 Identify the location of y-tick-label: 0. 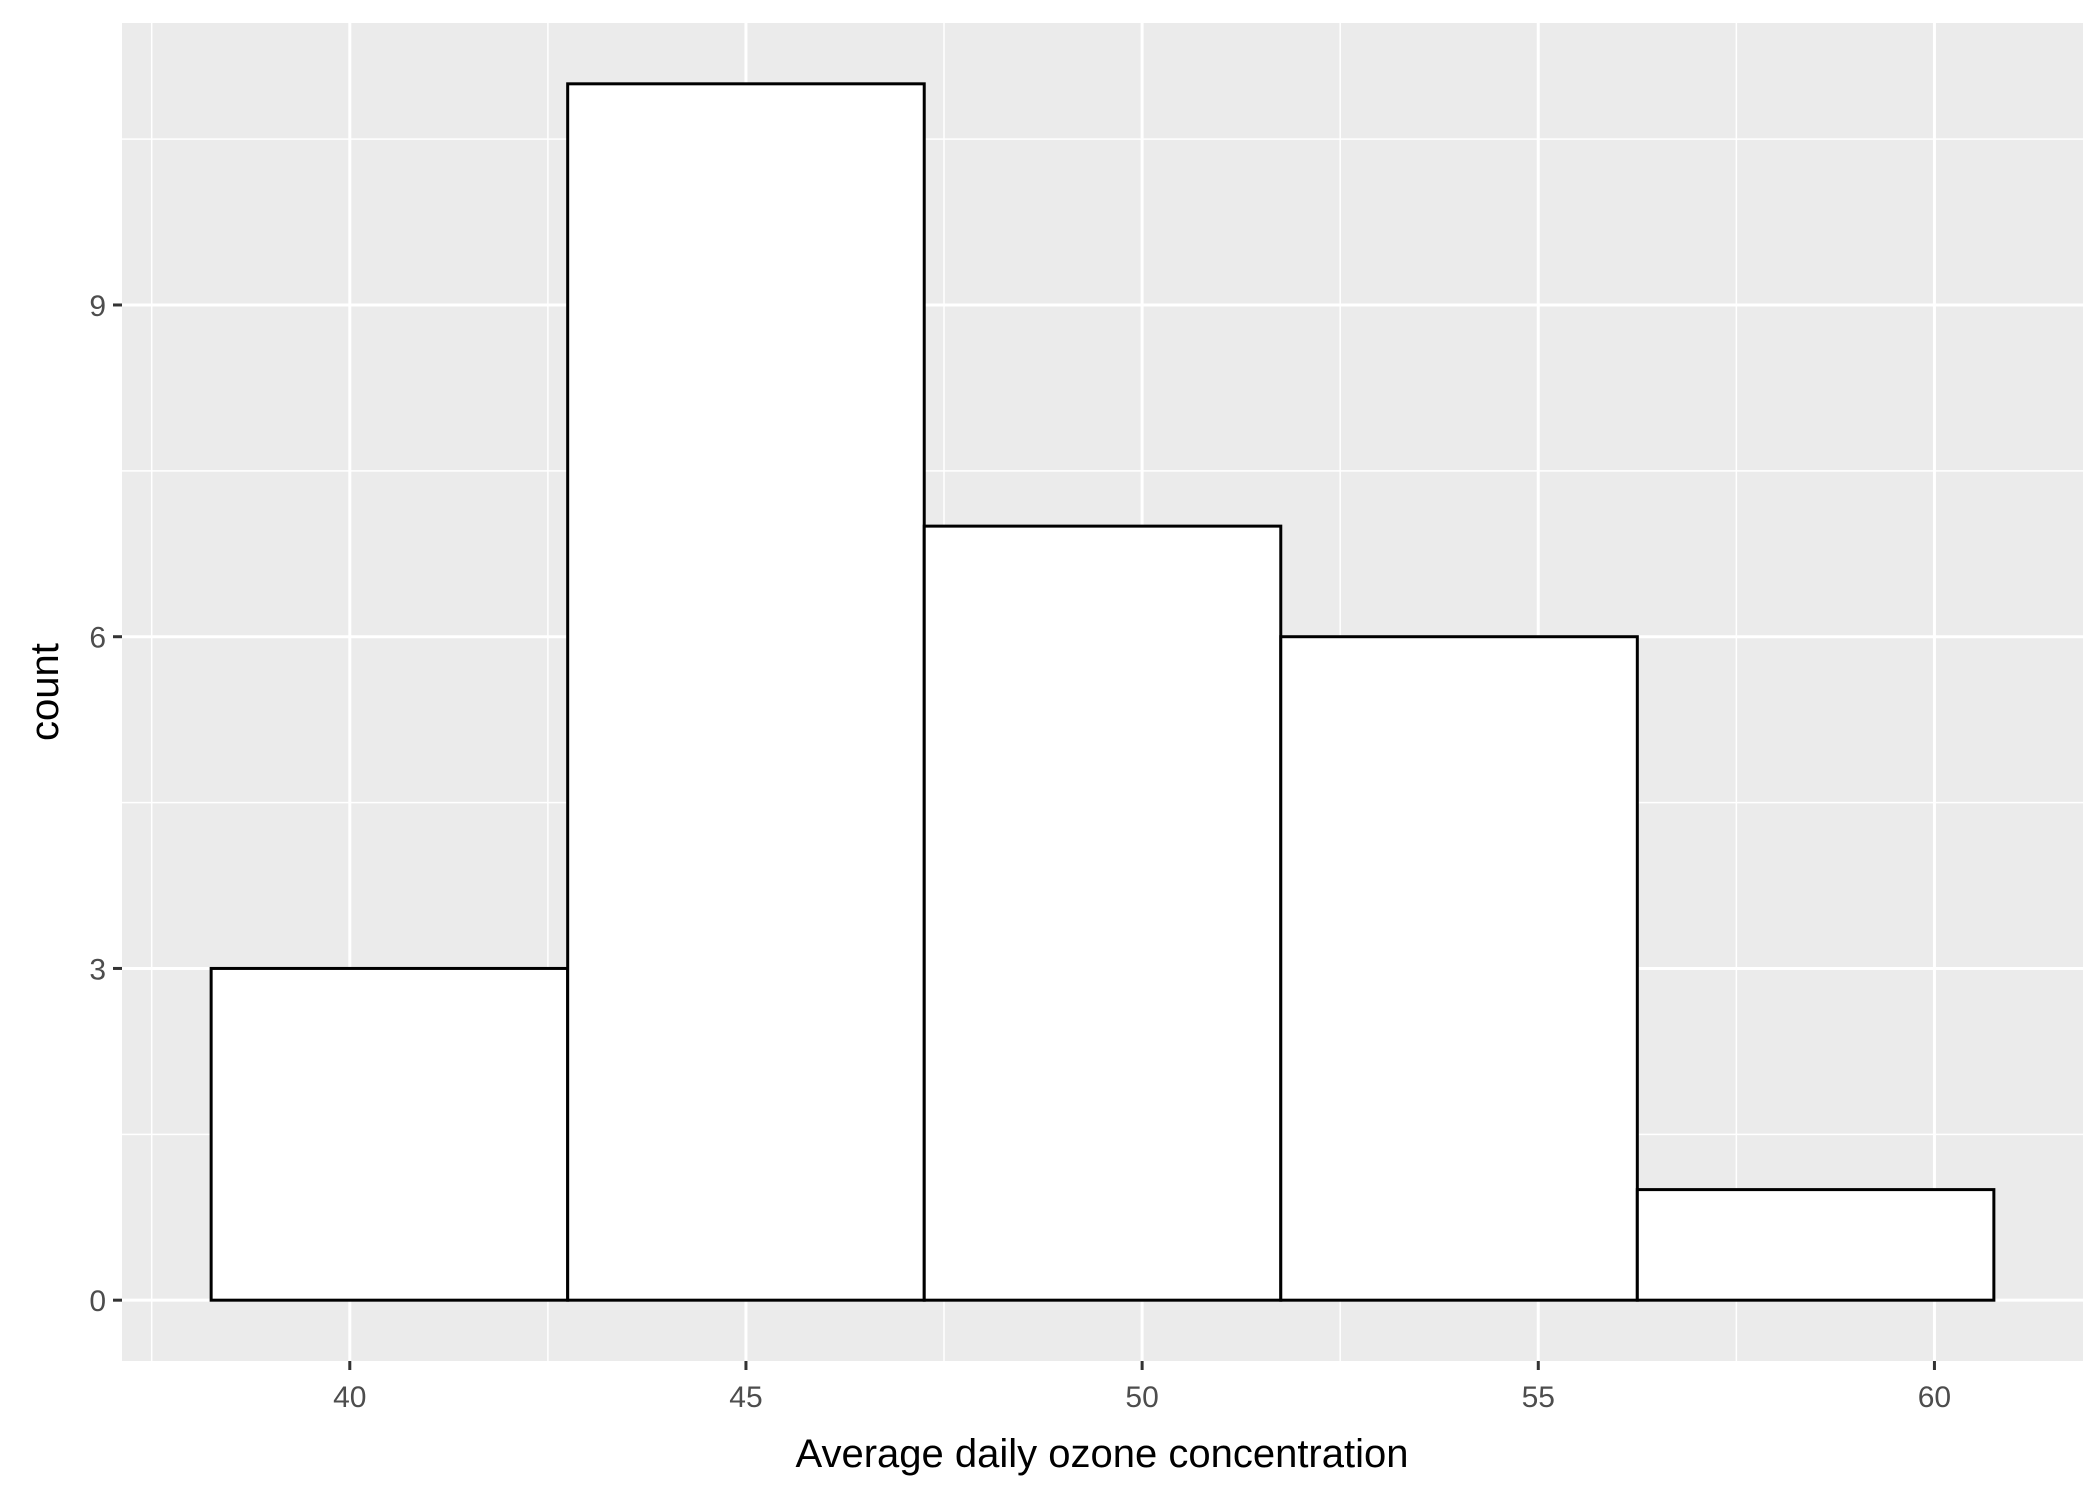
(97, 1301).